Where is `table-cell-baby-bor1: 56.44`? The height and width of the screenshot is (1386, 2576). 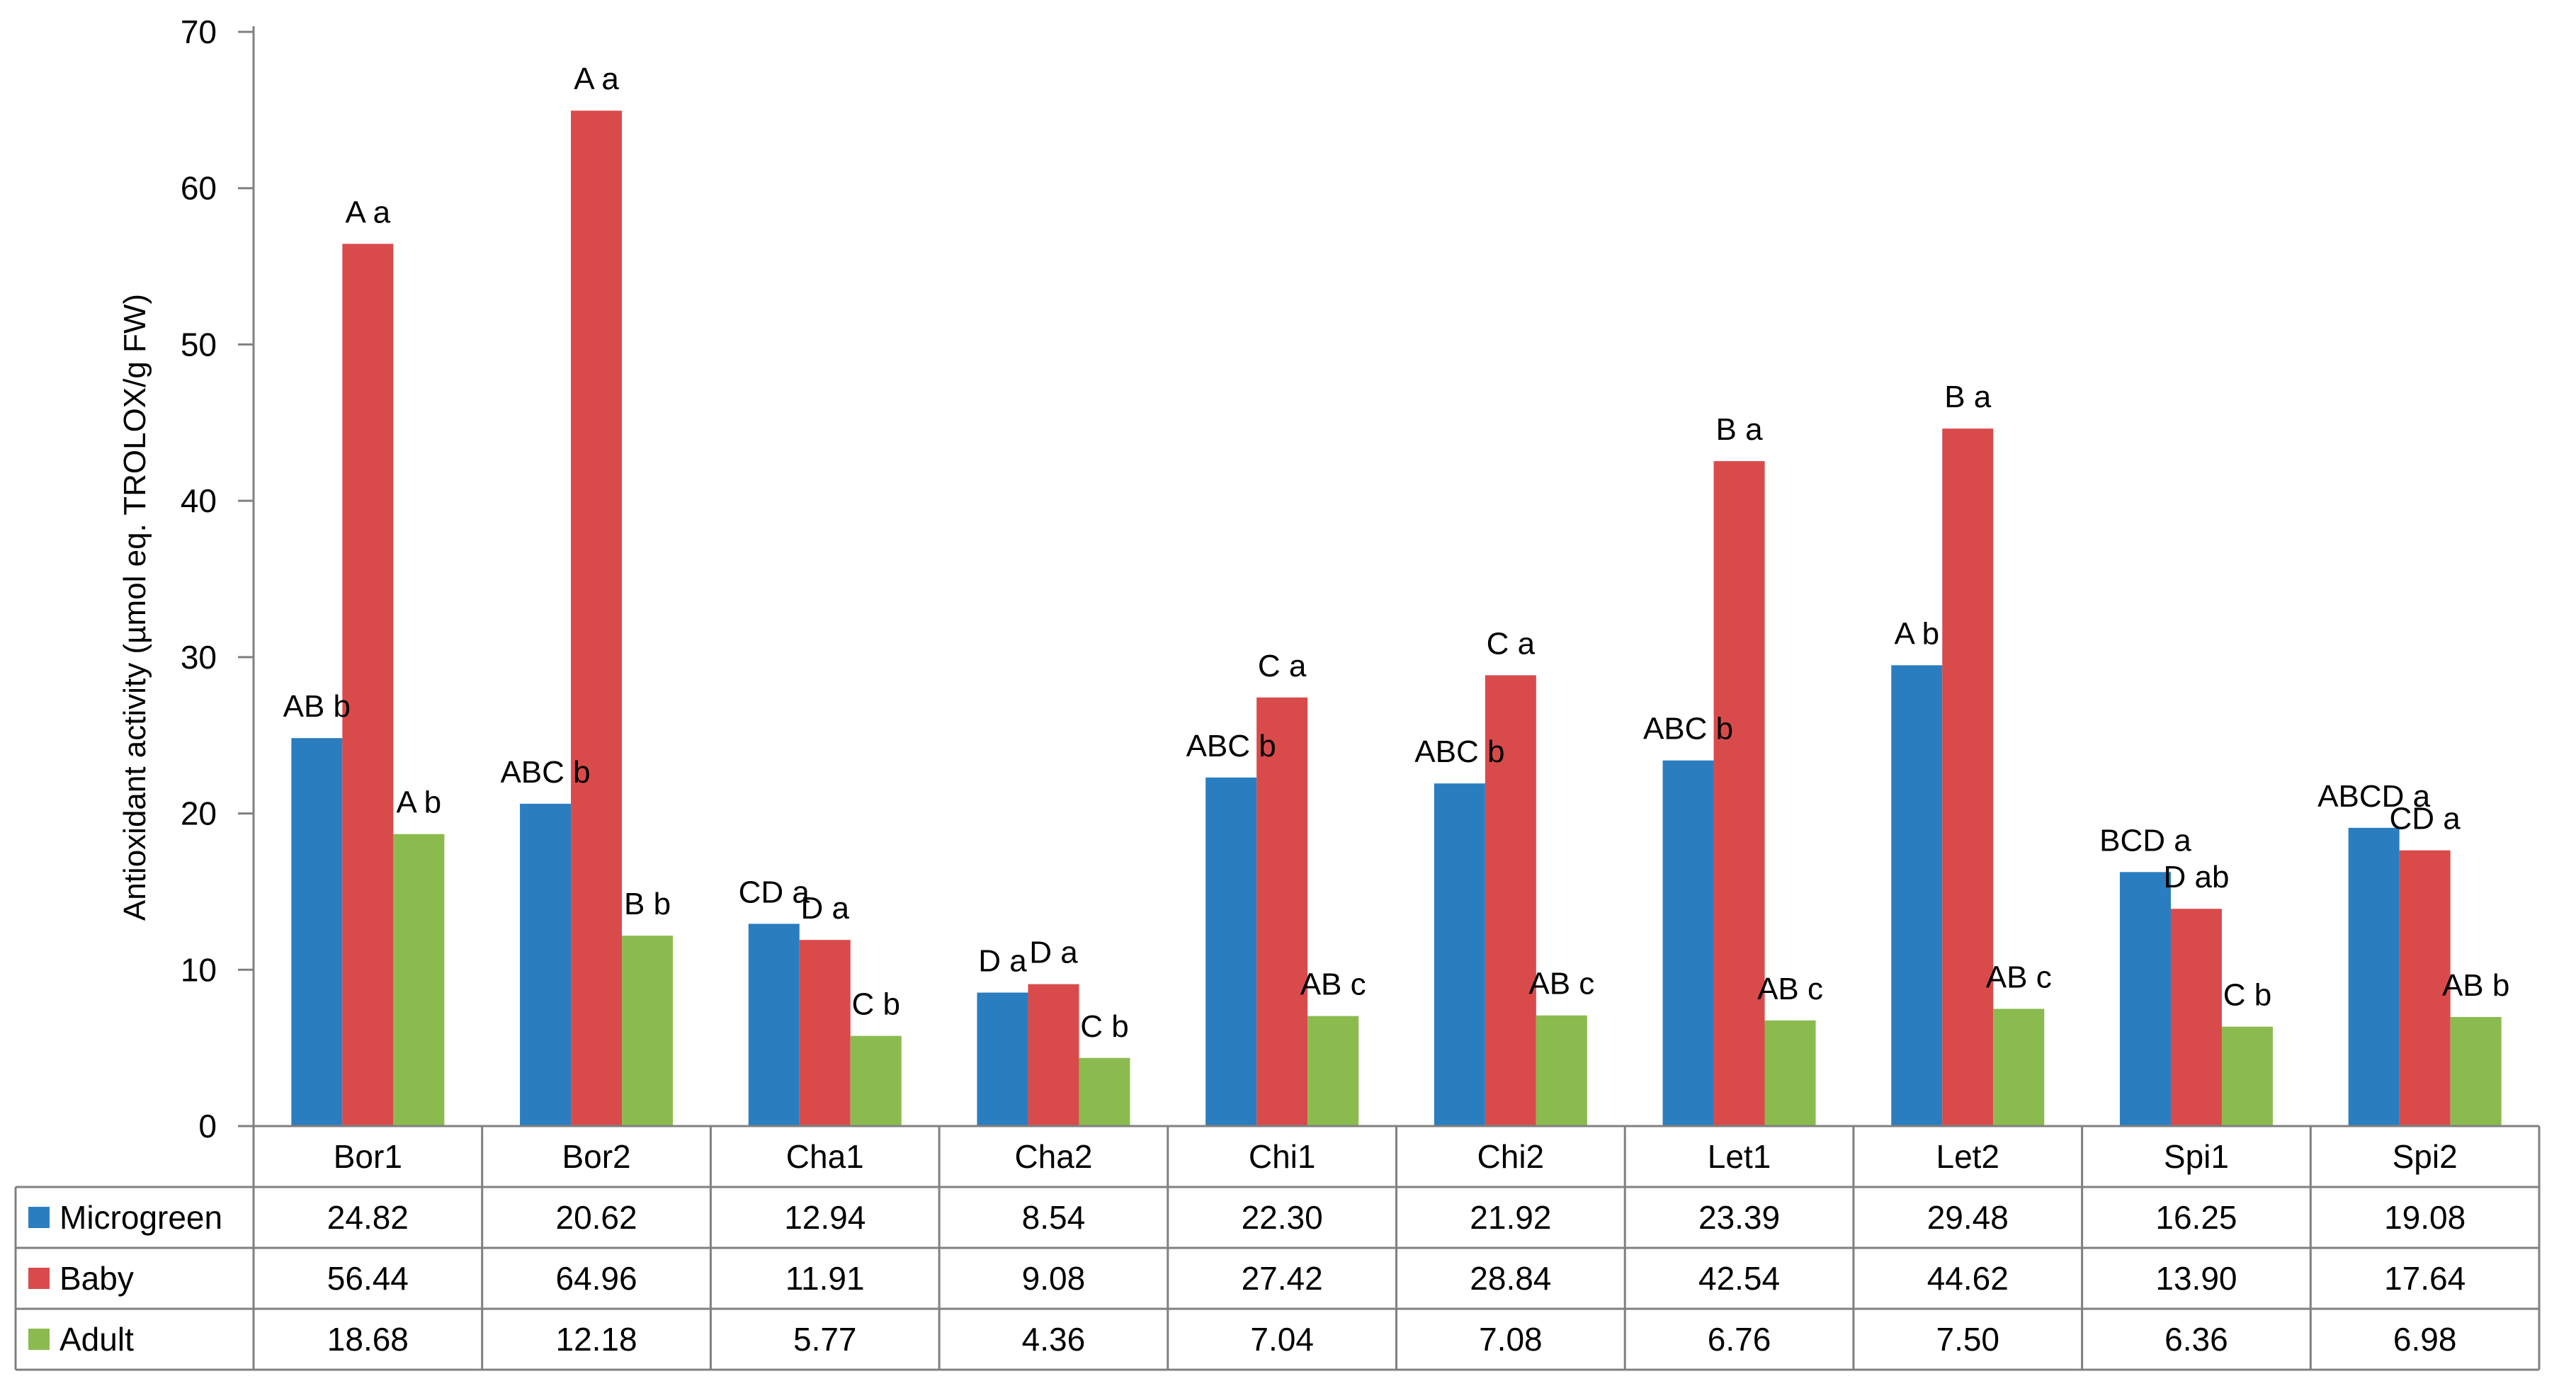 table-cell-baby-bor1: 56.44 is located at coordinates (368, 1278).